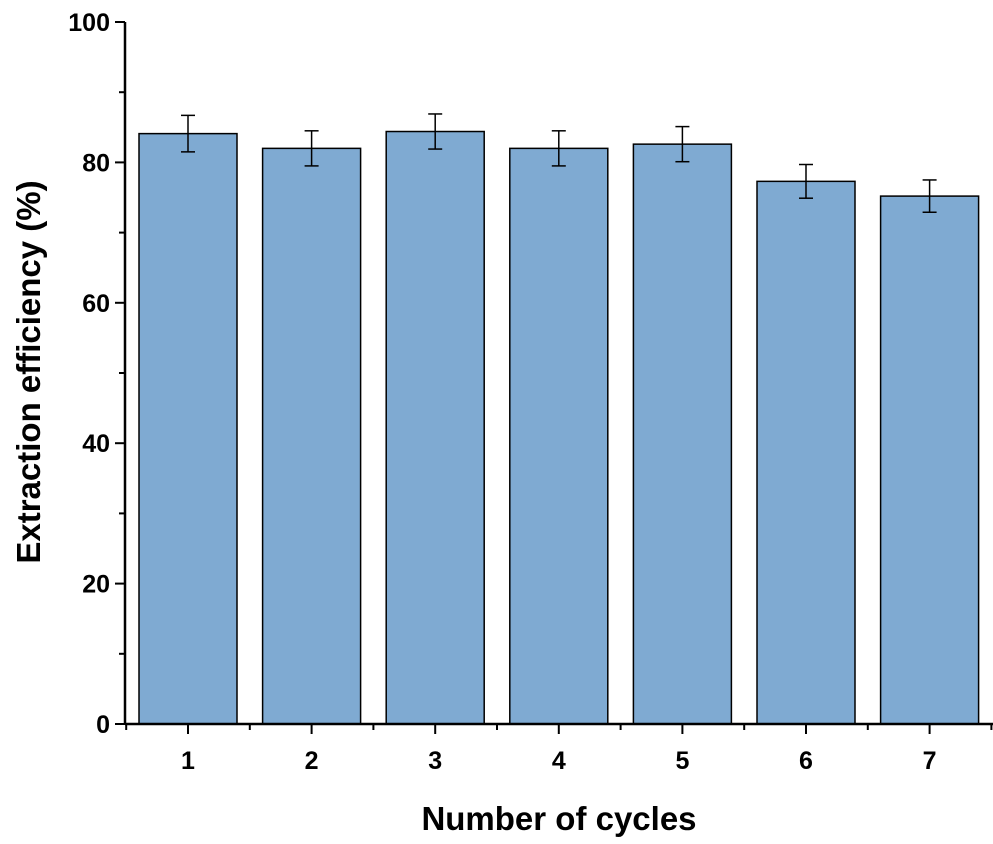 The height and width of the screenshot is (844, 993). Describe the element at coordinates (682, 761) in the screenshot. I see `x-tick-label-5: 5` at that location.